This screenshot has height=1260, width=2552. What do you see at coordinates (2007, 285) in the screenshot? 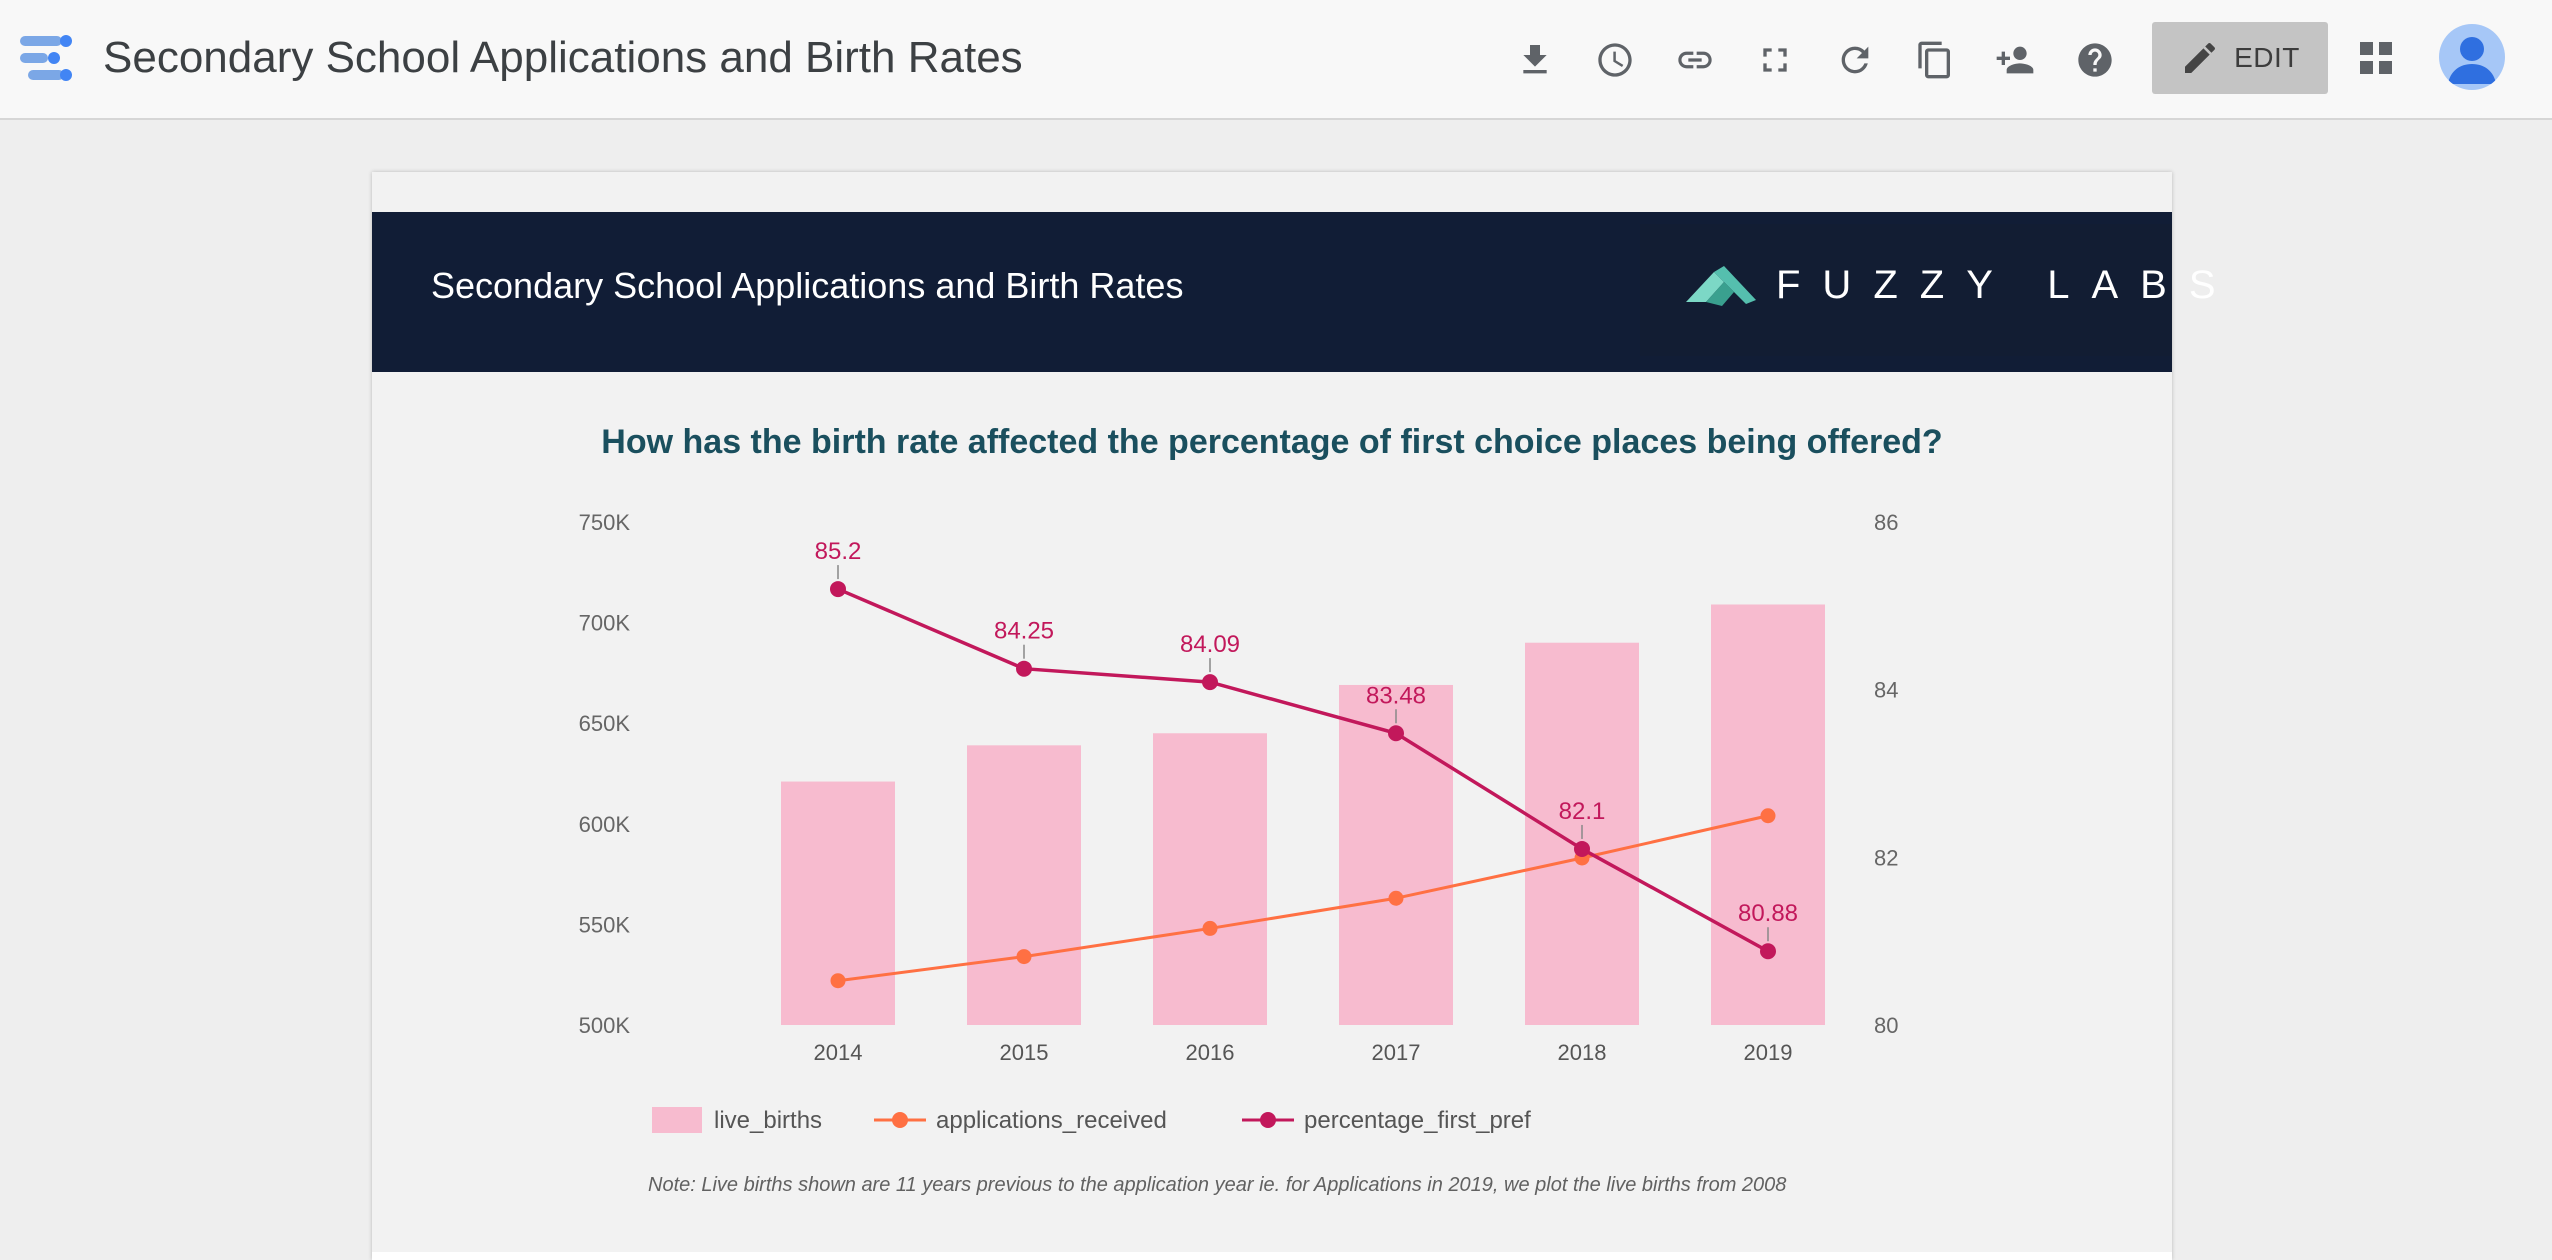
I see `brand-name: FUZZY LABS` at bounding box center [2007, 285].